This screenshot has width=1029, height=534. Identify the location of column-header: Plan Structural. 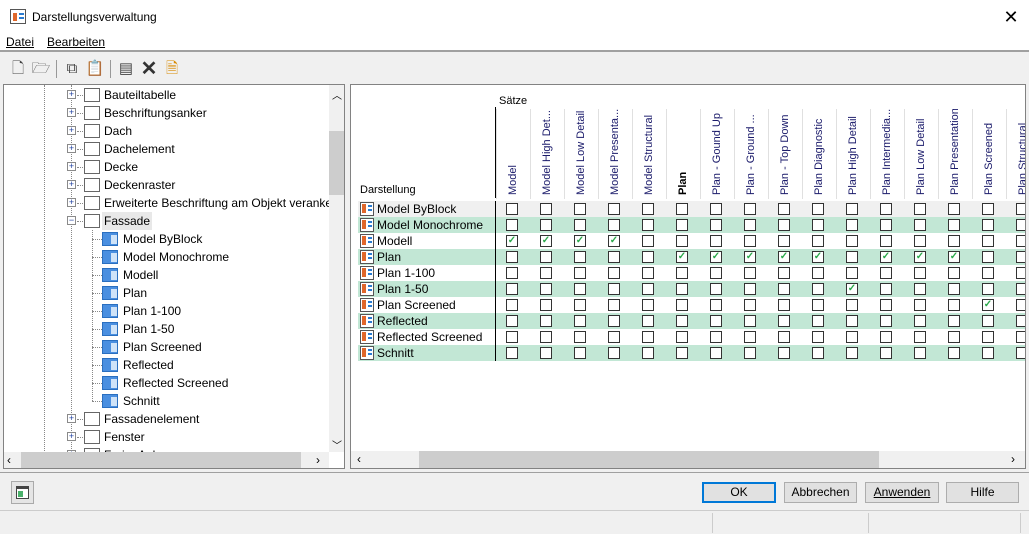
(1015, 154).